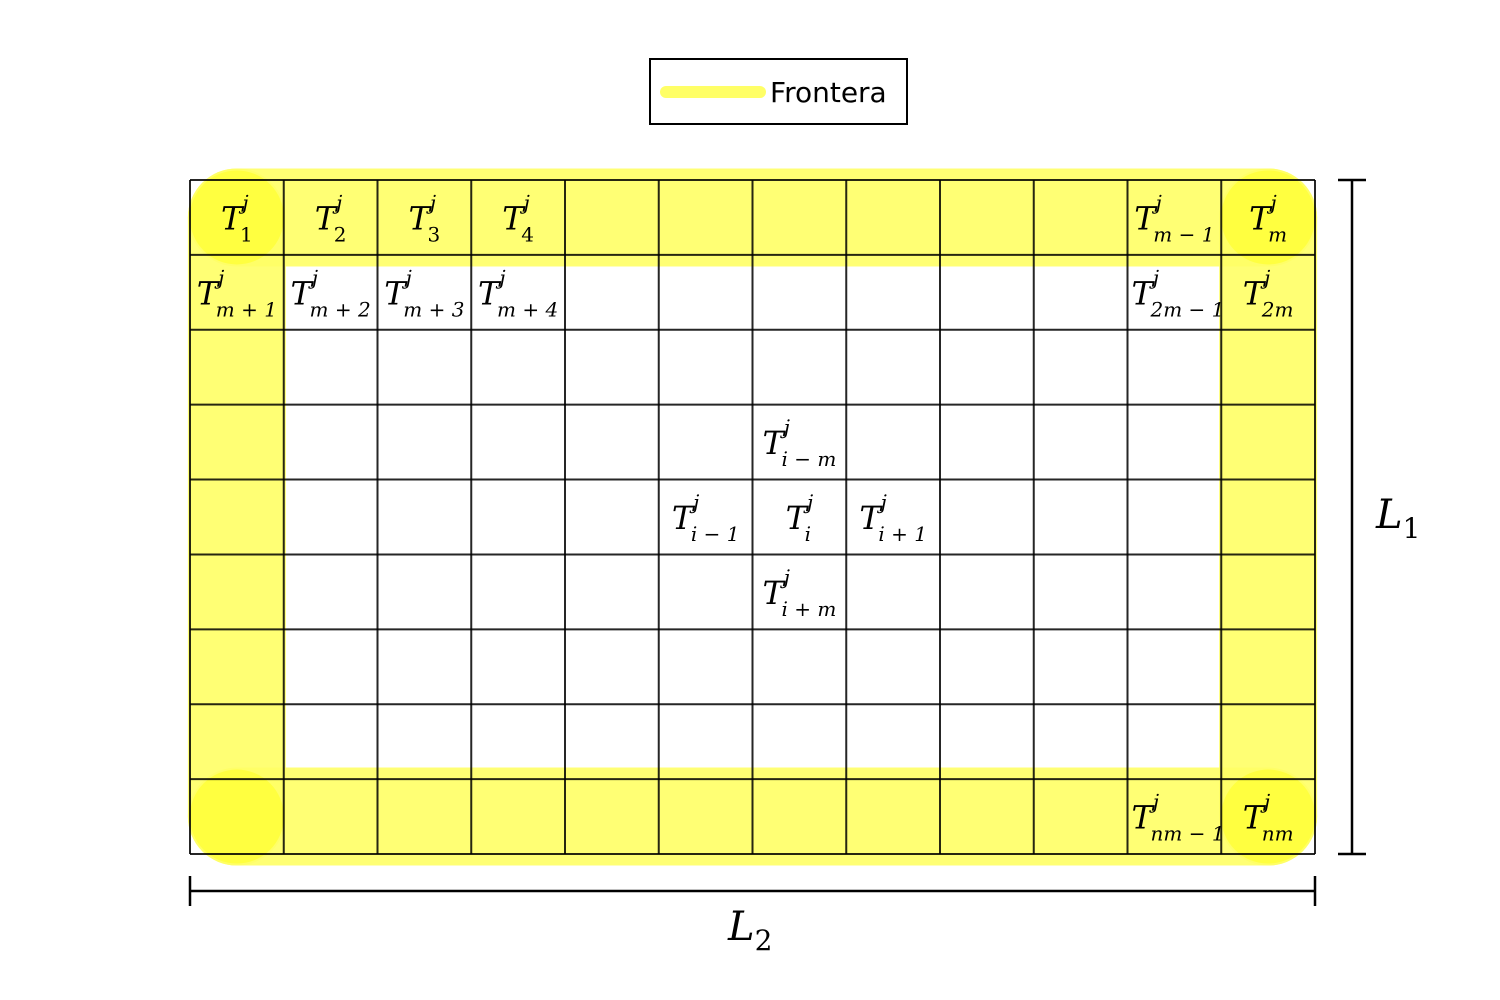 The image size is (1500, 1000). I want to click on svg-text: L1, so click(1397, 518).